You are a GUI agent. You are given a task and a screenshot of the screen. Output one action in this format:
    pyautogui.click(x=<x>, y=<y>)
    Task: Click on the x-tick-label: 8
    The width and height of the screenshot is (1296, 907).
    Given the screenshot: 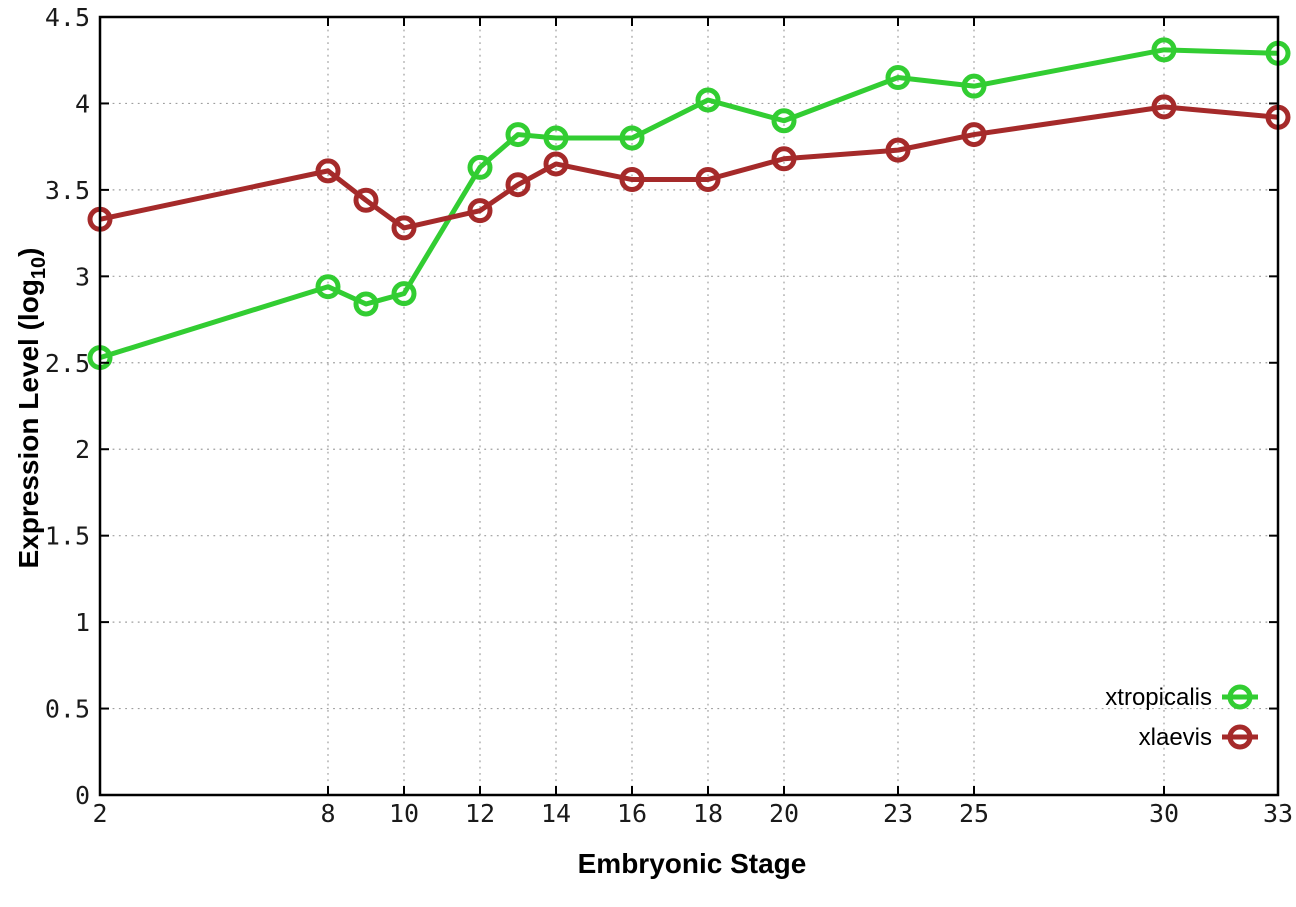 What is the action you would take?
    pyautogui.click(x=327, y=813)
    